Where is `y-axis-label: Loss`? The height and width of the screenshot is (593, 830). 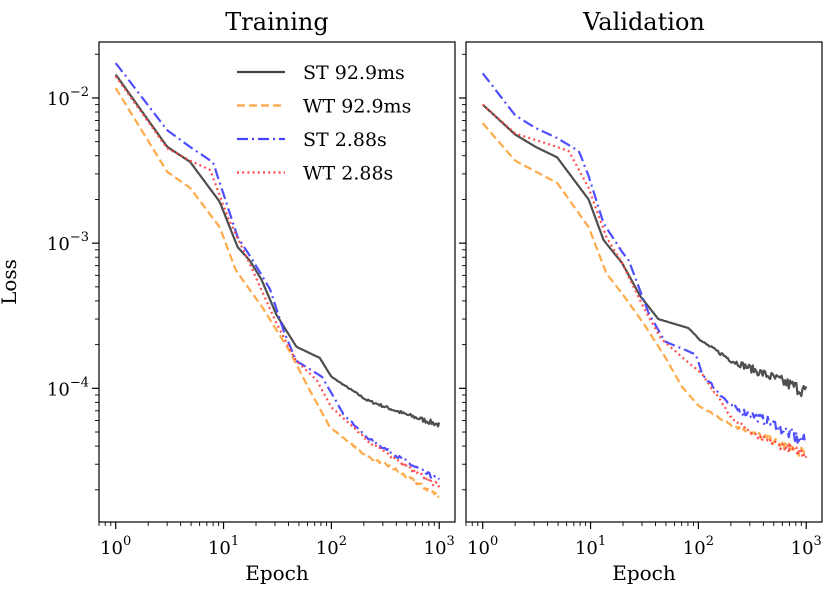
y-axis-label: Loss is located at coordinates (10, 282).